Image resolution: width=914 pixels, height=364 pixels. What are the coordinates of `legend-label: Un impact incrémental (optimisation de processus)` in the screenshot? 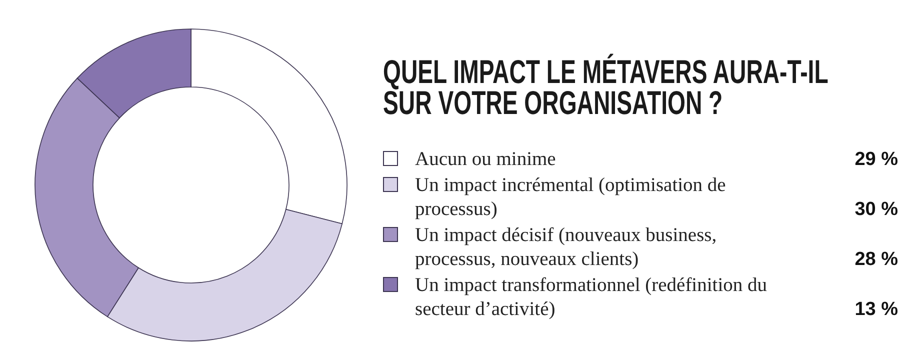 It's located at (571, 198).